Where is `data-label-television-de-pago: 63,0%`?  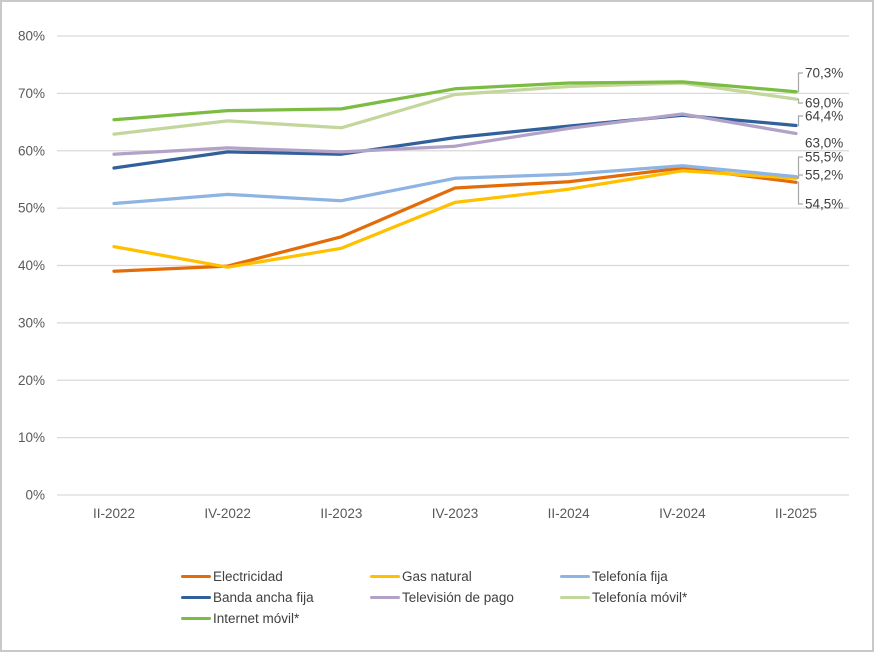
data-label-television-de-pago: 63,0% is located at coordinates (824, 143).